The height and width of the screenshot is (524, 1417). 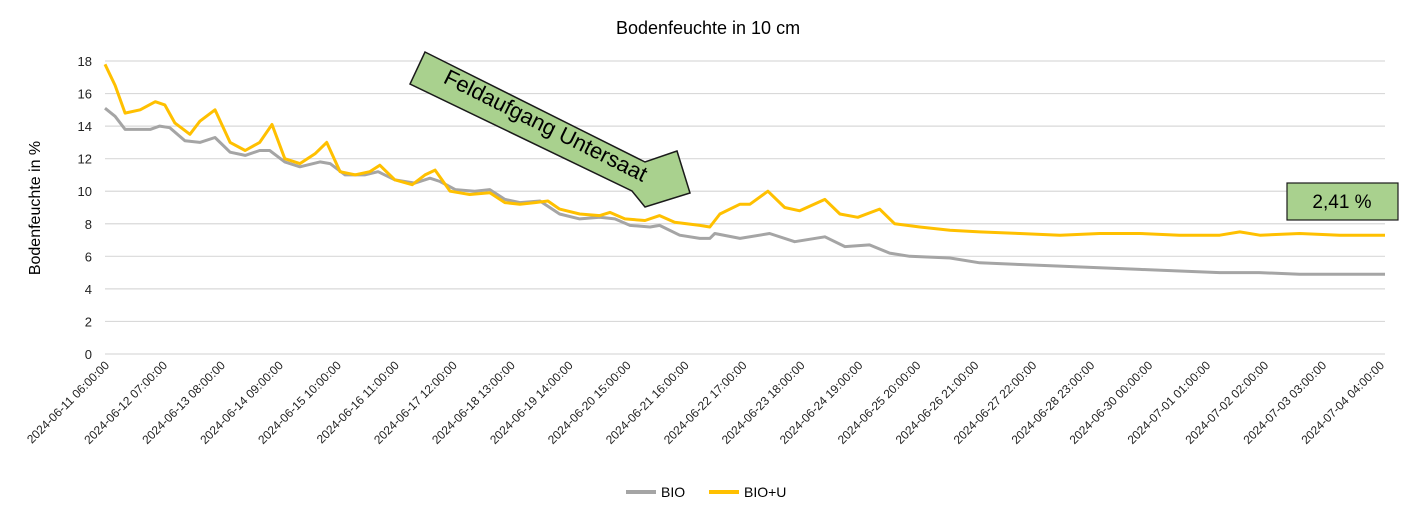 What do you see at coordinates (85, 191) in the screenshot?
I see `y-tick-label: 10` at bounding box center [85, 191].